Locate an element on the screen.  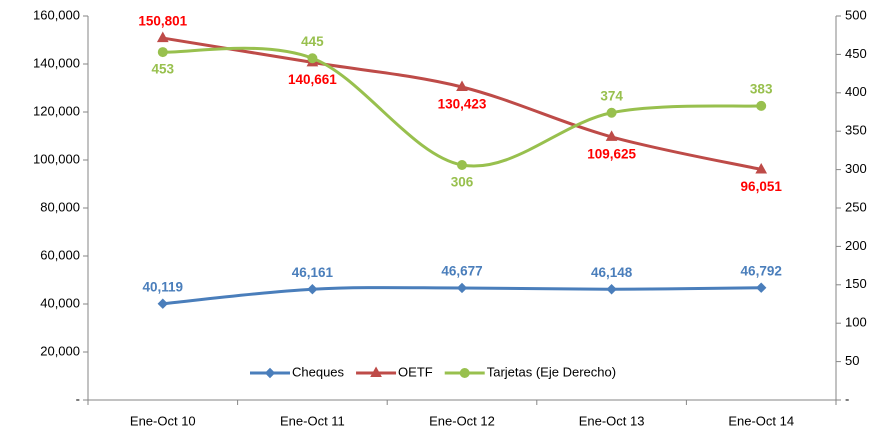
data-label: 40,119 is located at coordinates (163, 286).